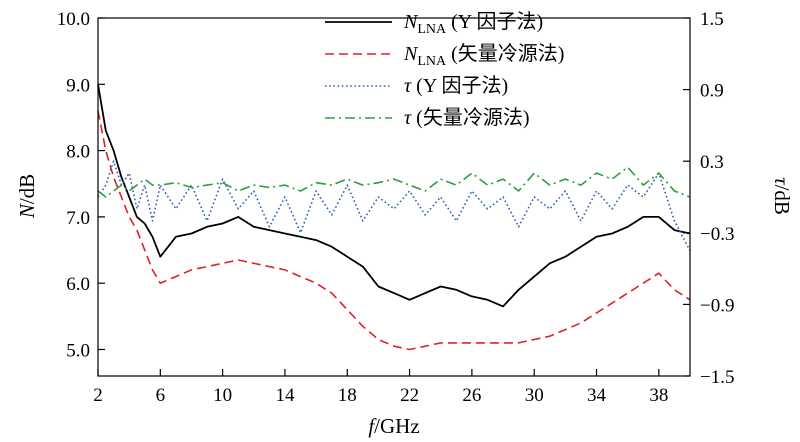 The width and height of the screenshot is (800, 442). Describe the element at coordinates (347, 395) in the screenshot. I see `x-tick-label: 18` at that location.